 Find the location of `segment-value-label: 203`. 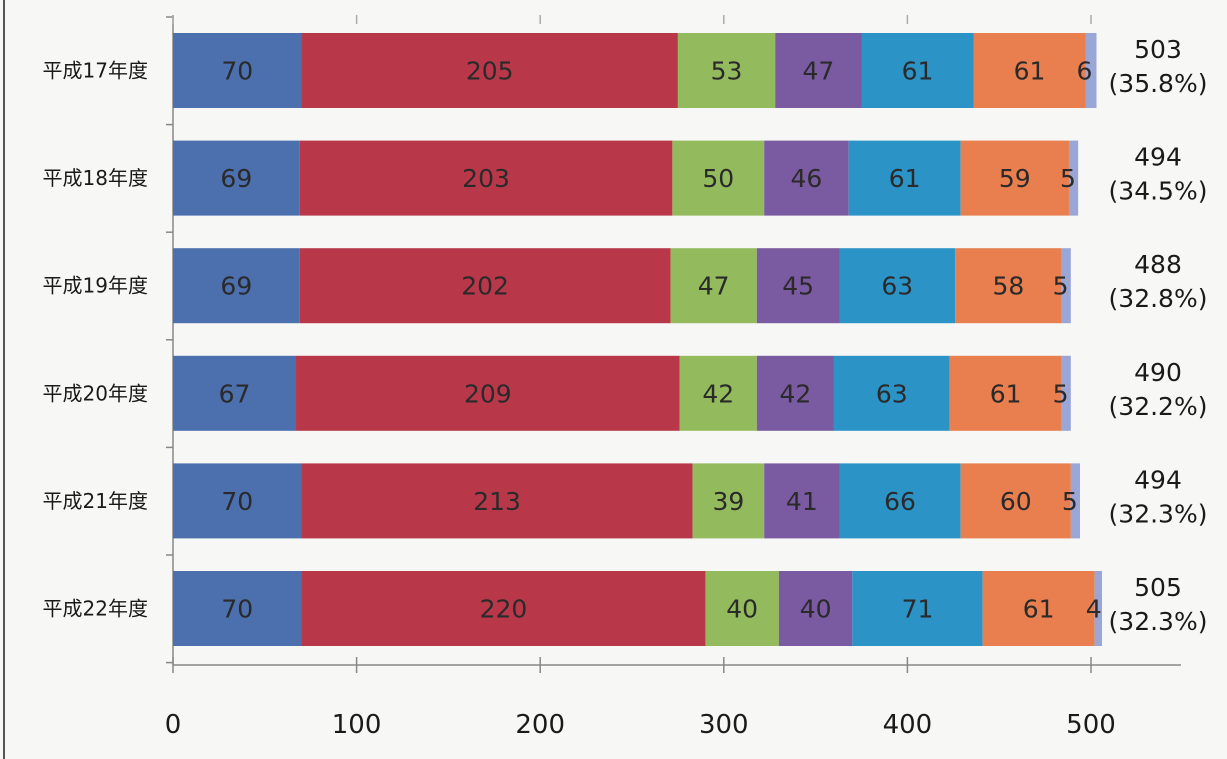

segment-value-label: 203 is located at coordinates (486, 178).